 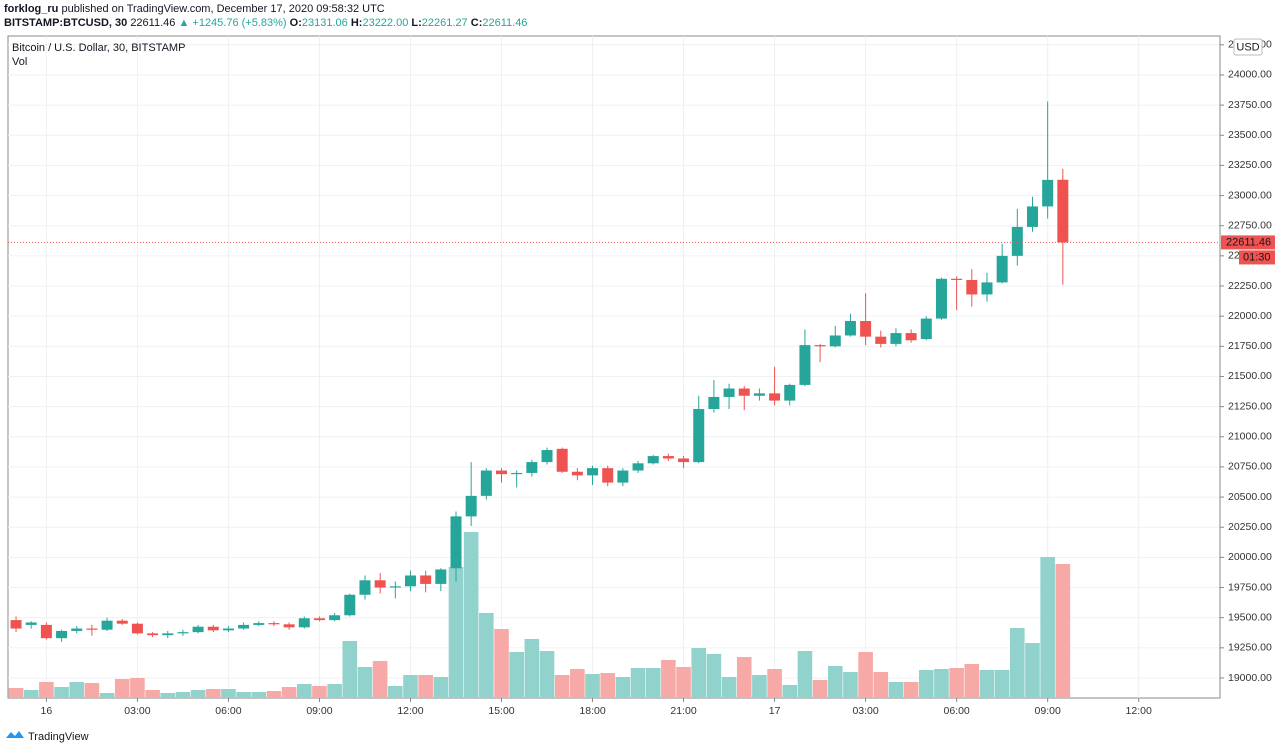 I want to click on ohlc-label: C:, so click(x=477, y=23).